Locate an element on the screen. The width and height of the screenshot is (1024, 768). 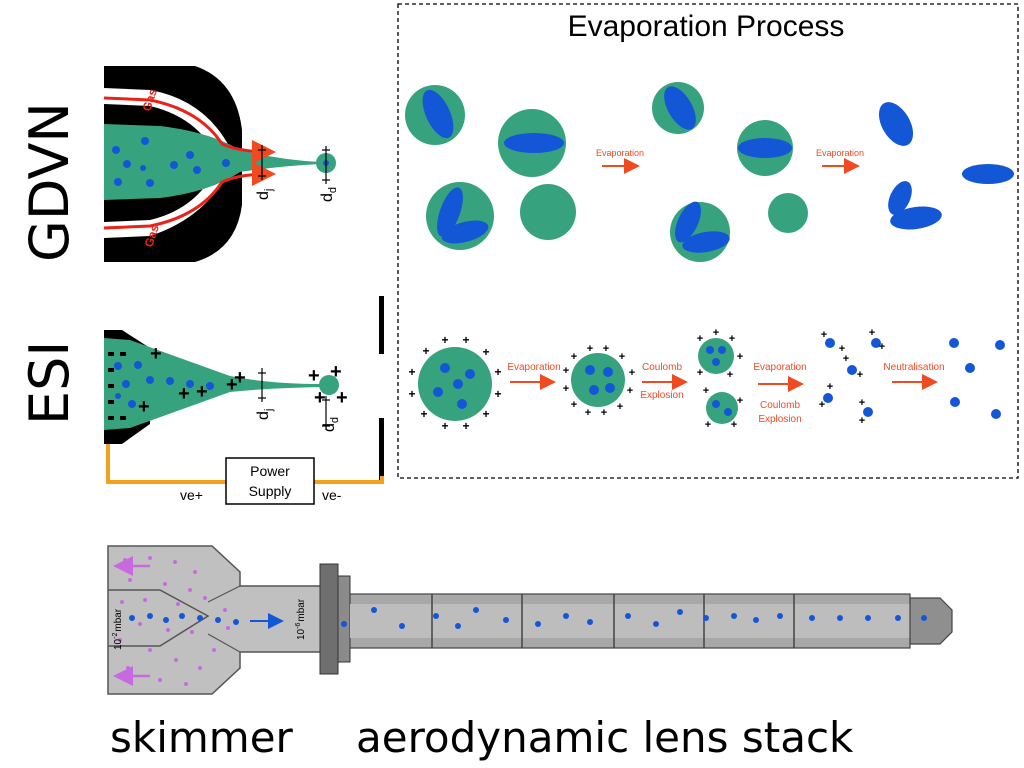
gdvn-gas-line-bottom is located at coordinates (189, 196).